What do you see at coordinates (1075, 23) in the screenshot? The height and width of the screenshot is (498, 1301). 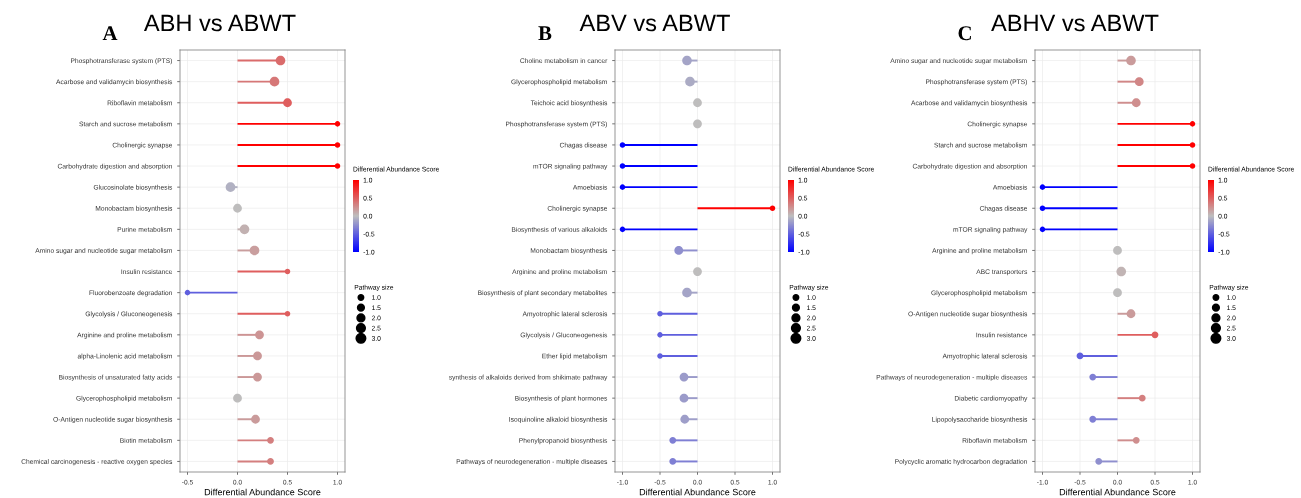 I see `chart-title: ABHV vs ABWT` at bounding box center [1075, 23].